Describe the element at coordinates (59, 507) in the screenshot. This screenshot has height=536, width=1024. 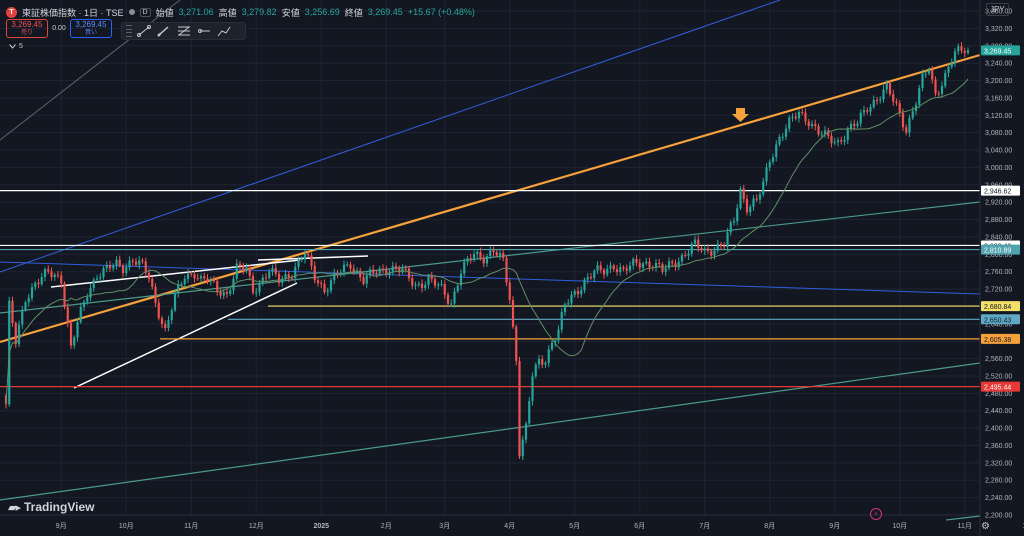
I see `branding-text: TradingView` at that location.